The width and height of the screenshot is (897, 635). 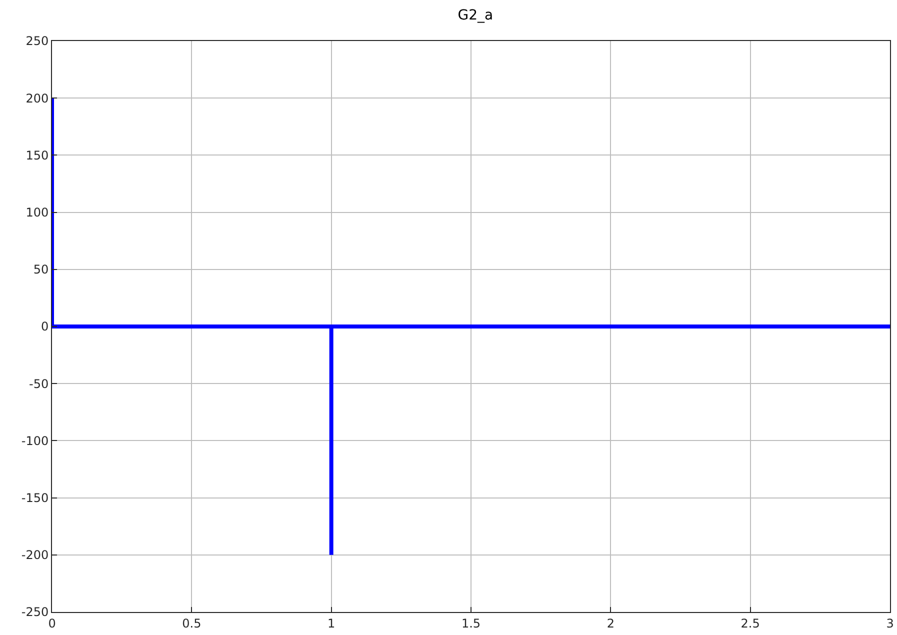 I want to click on y-tick-label: -200, so click(x=35, y=555).